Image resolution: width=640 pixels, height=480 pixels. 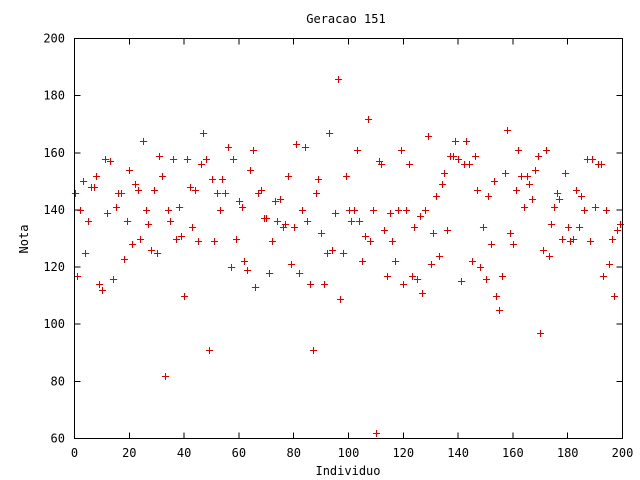 I want to click on x-tick-label: 20, so click(x=129, y=453).